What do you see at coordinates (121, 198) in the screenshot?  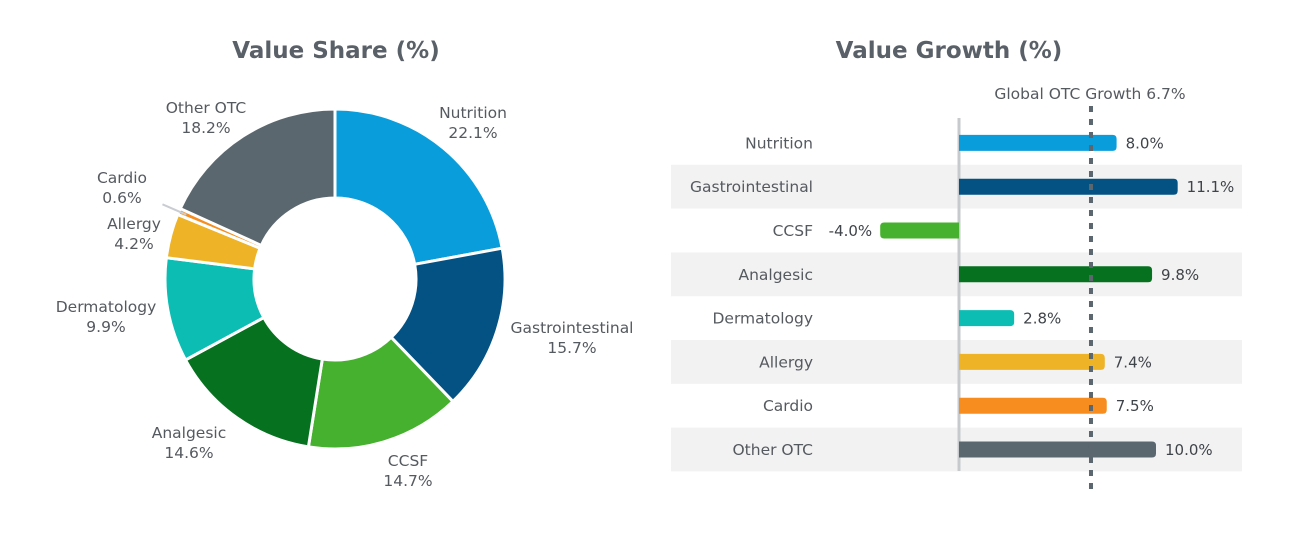 I see `slice-value-cardio: 0.6%` at bounding box center [121, 198].